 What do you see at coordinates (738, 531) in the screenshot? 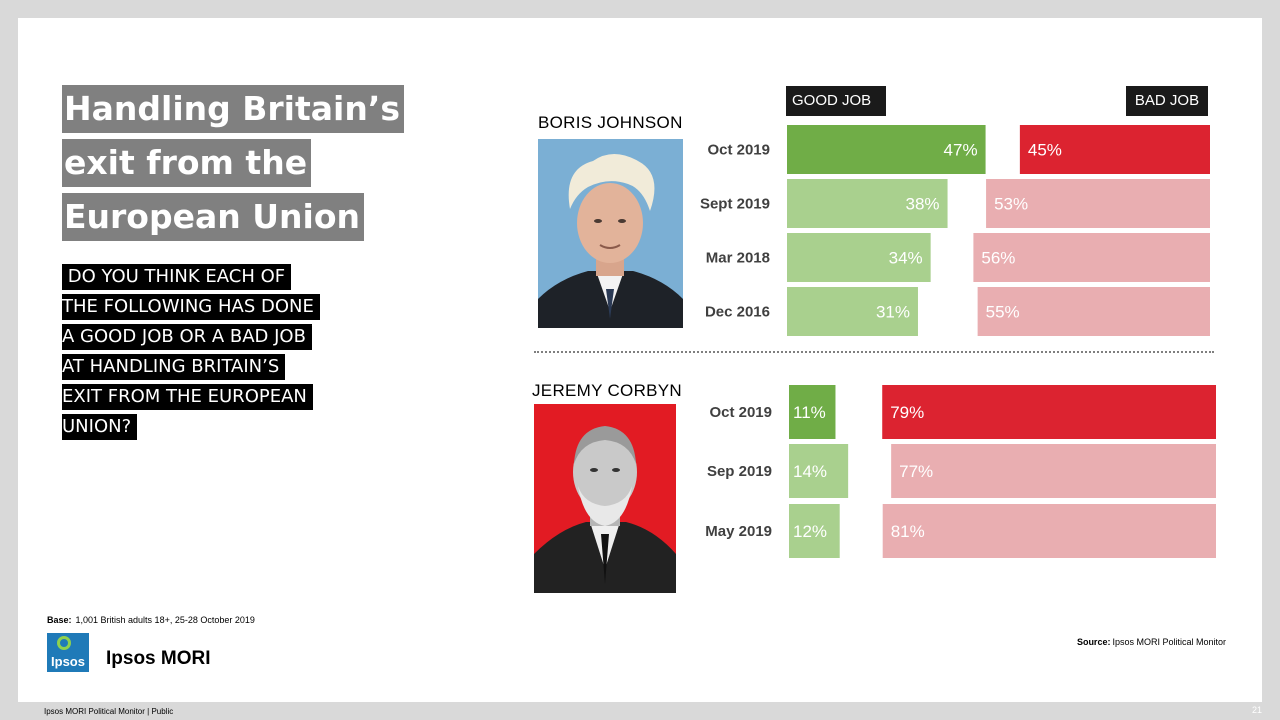
I see `category-label: May 2019` at bounding box center [738, 531].